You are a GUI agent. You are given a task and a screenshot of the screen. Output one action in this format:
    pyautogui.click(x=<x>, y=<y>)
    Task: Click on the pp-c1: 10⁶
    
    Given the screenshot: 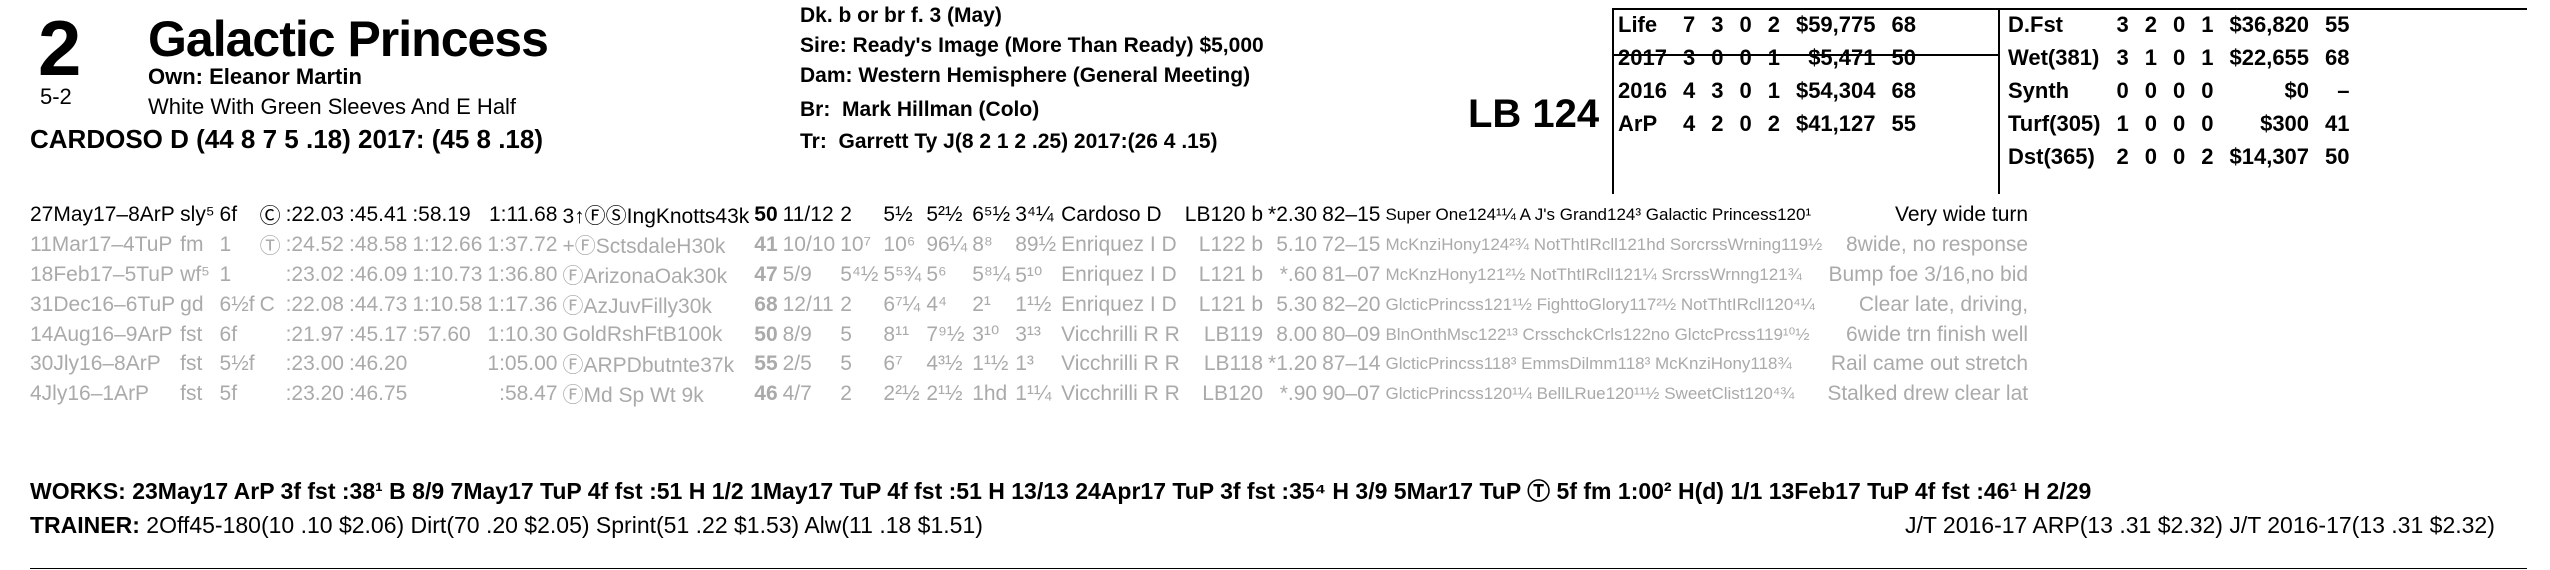 What is the action you would take?
    pyautogui.click(x=899, y=244)
    